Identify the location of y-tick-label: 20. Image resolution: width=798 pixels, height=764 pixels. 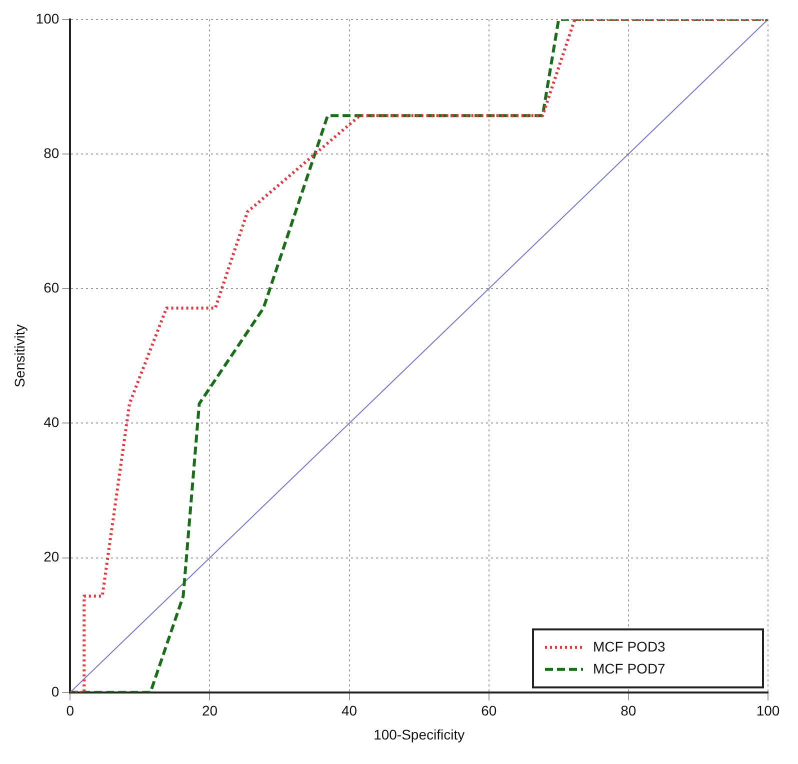
(52, 556).